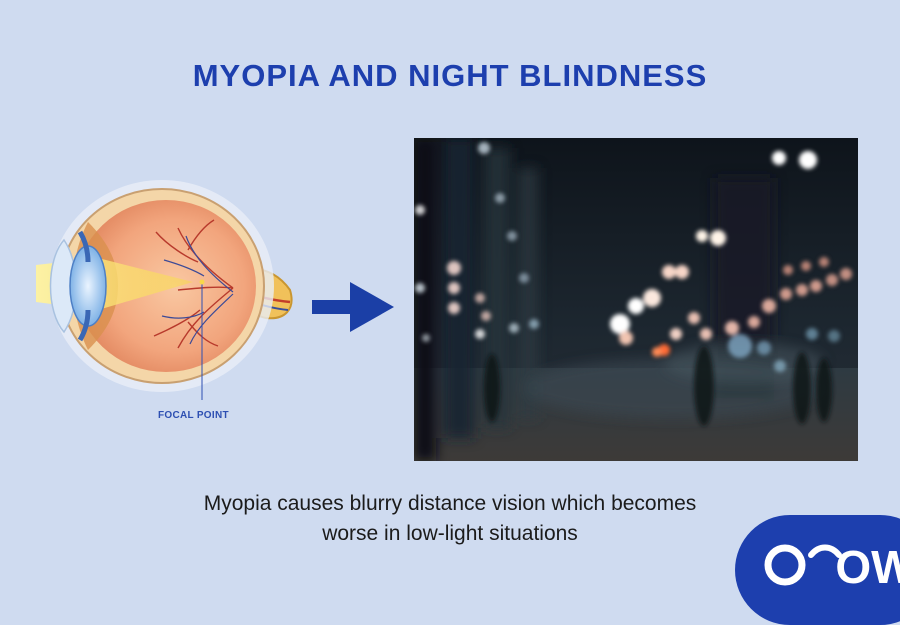 The height and width of the screenshot is (625, 900). I want to click on logo-text: OW, so click(867, 567).